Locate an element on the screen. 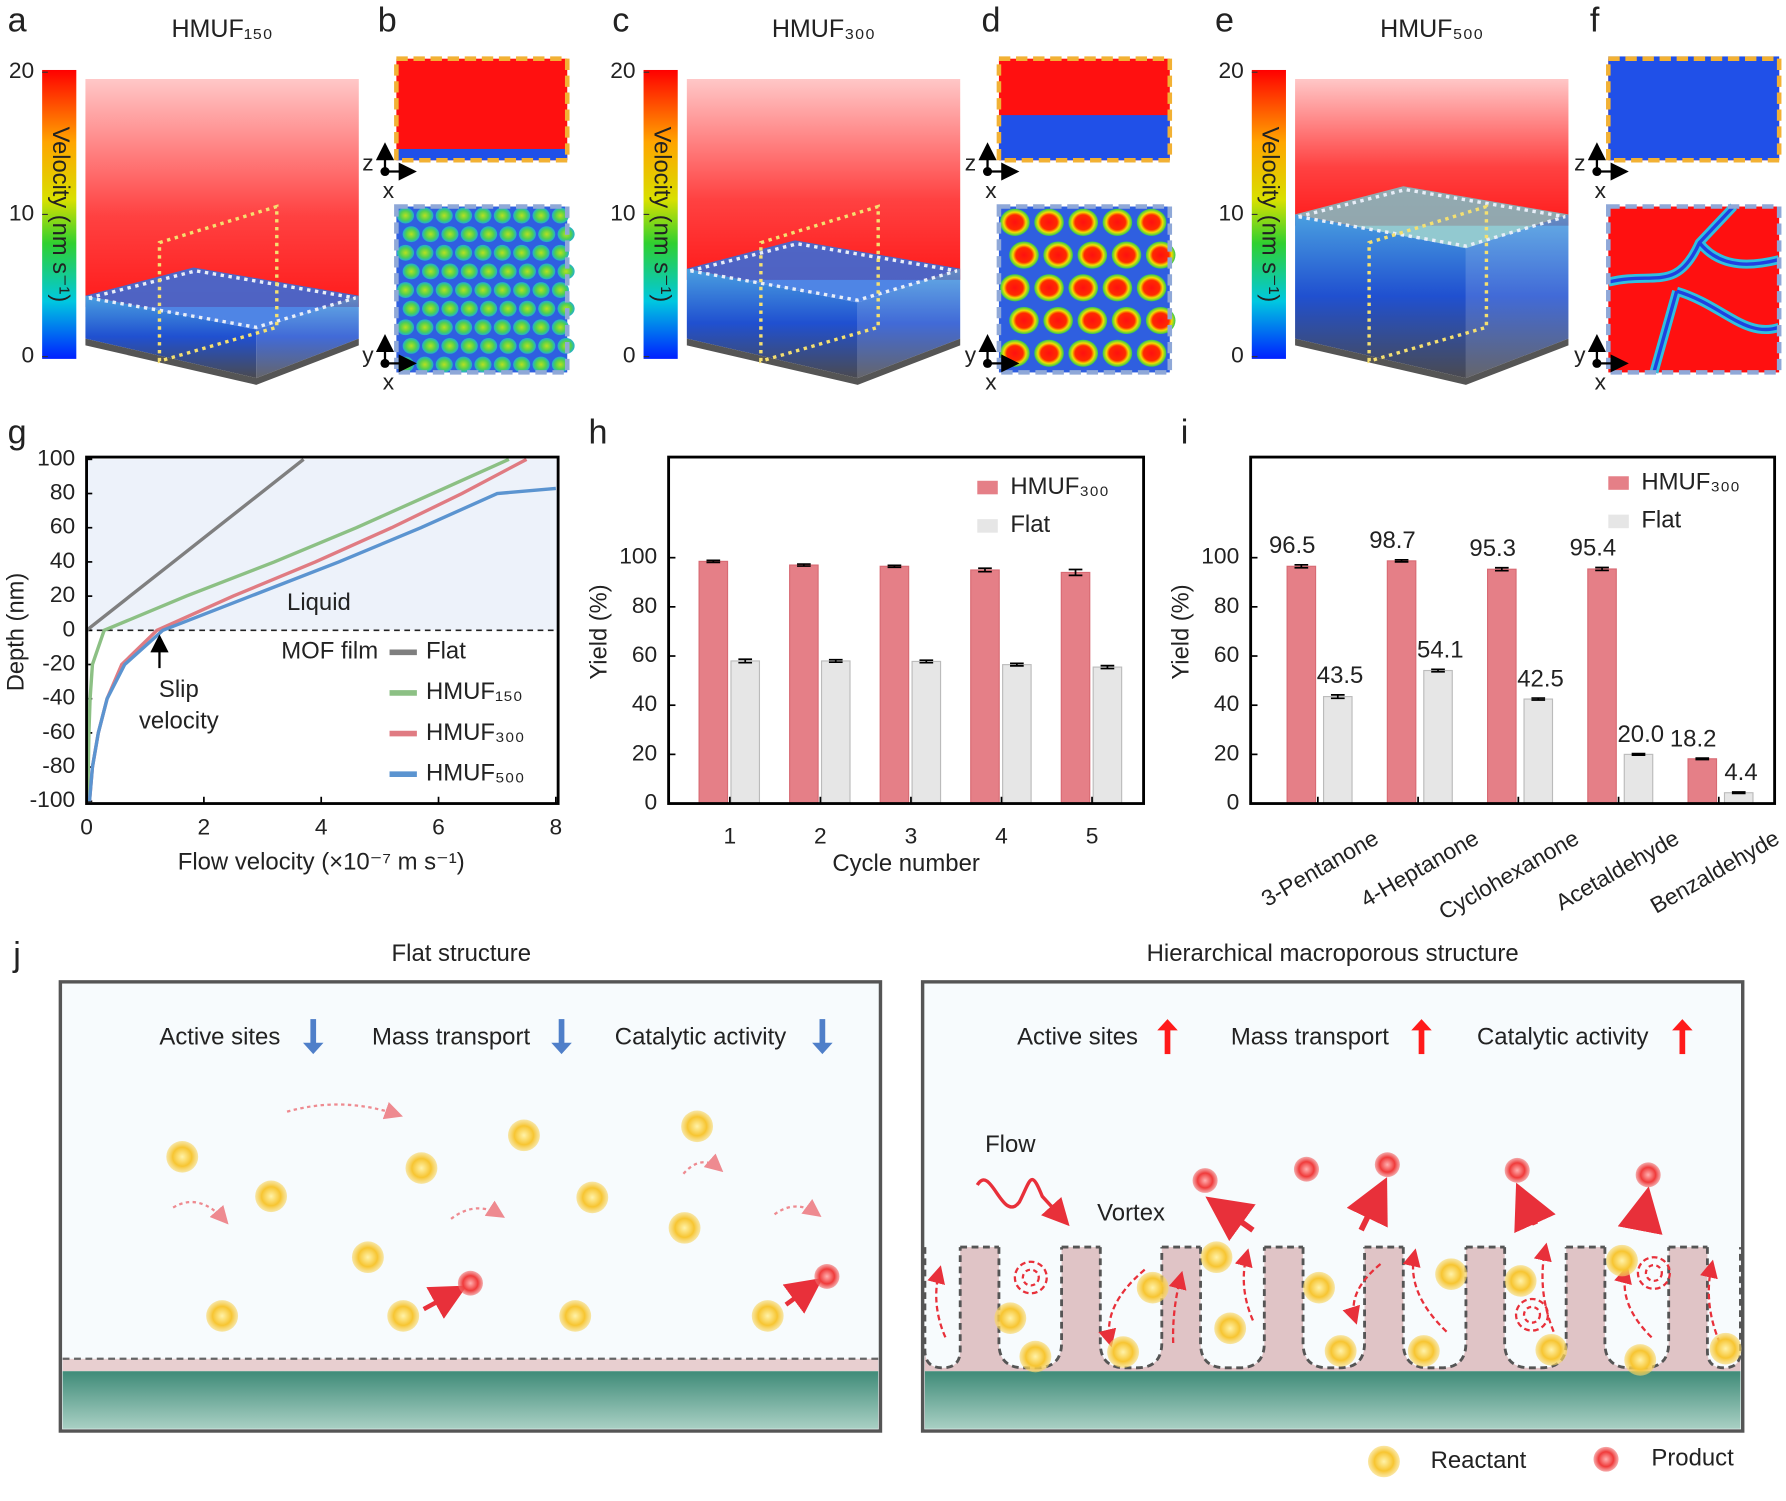  flow-wave is located at coordinates (1022, 1202).